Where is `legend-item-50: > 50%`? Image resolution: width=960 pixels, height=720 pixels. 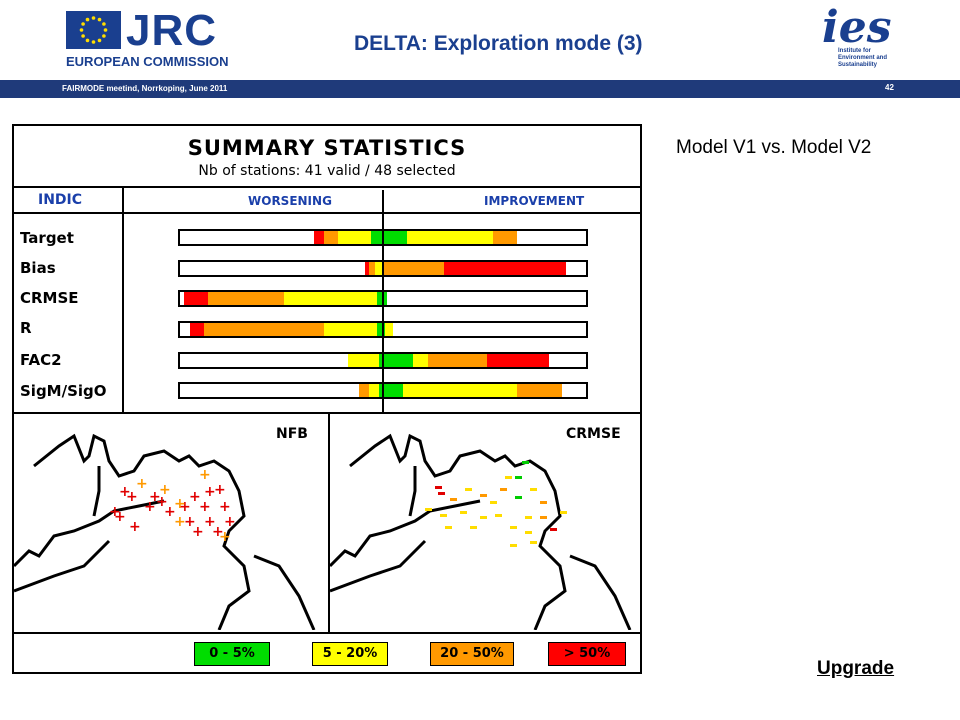 legend-item-50: > 50% is located at coordinates (587, 654).